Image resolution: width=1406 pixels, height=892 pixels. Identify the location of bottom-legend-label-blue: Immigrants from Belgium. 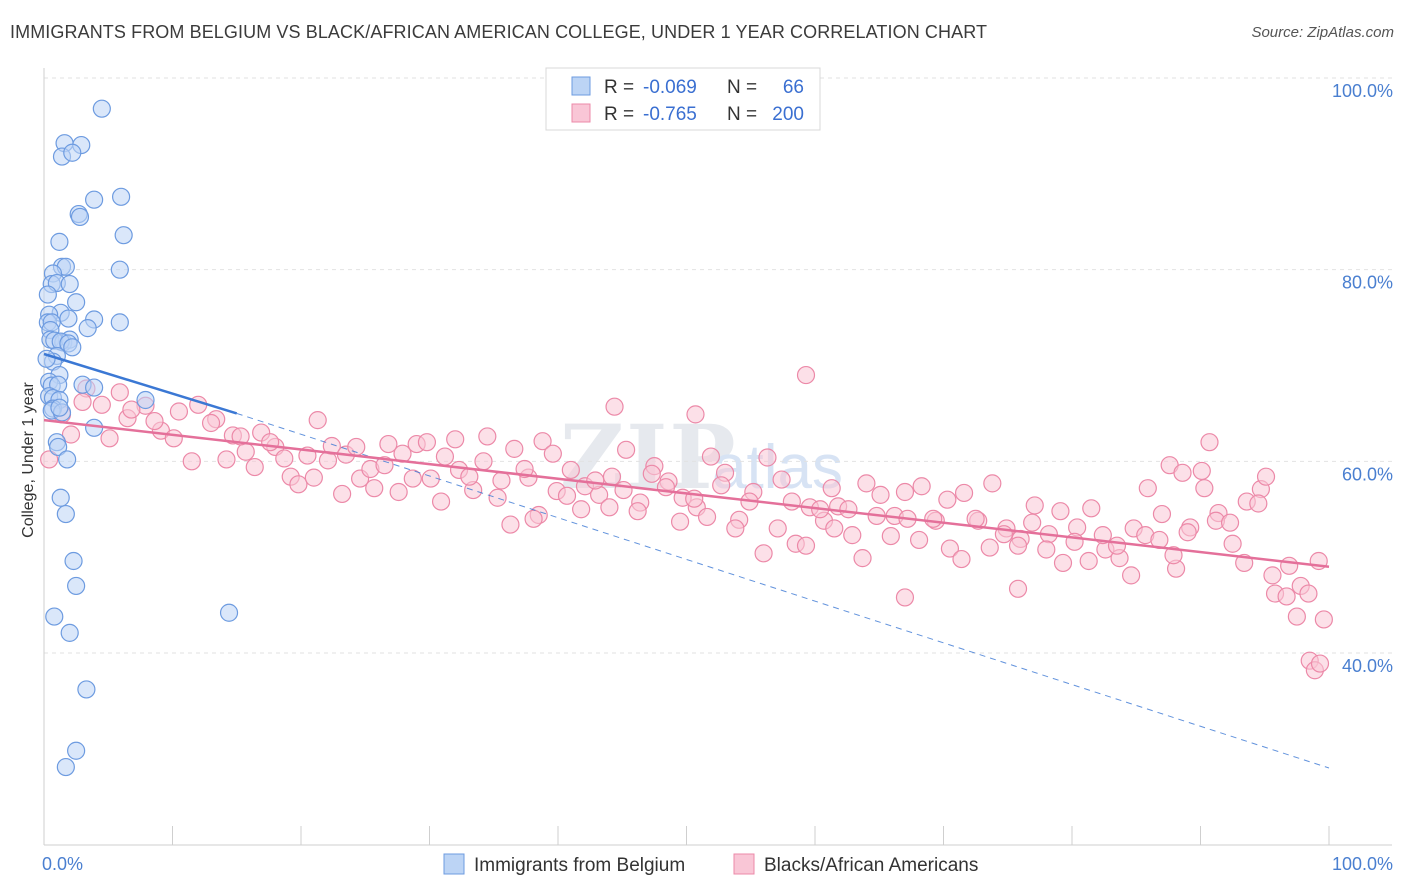
(579, 865).